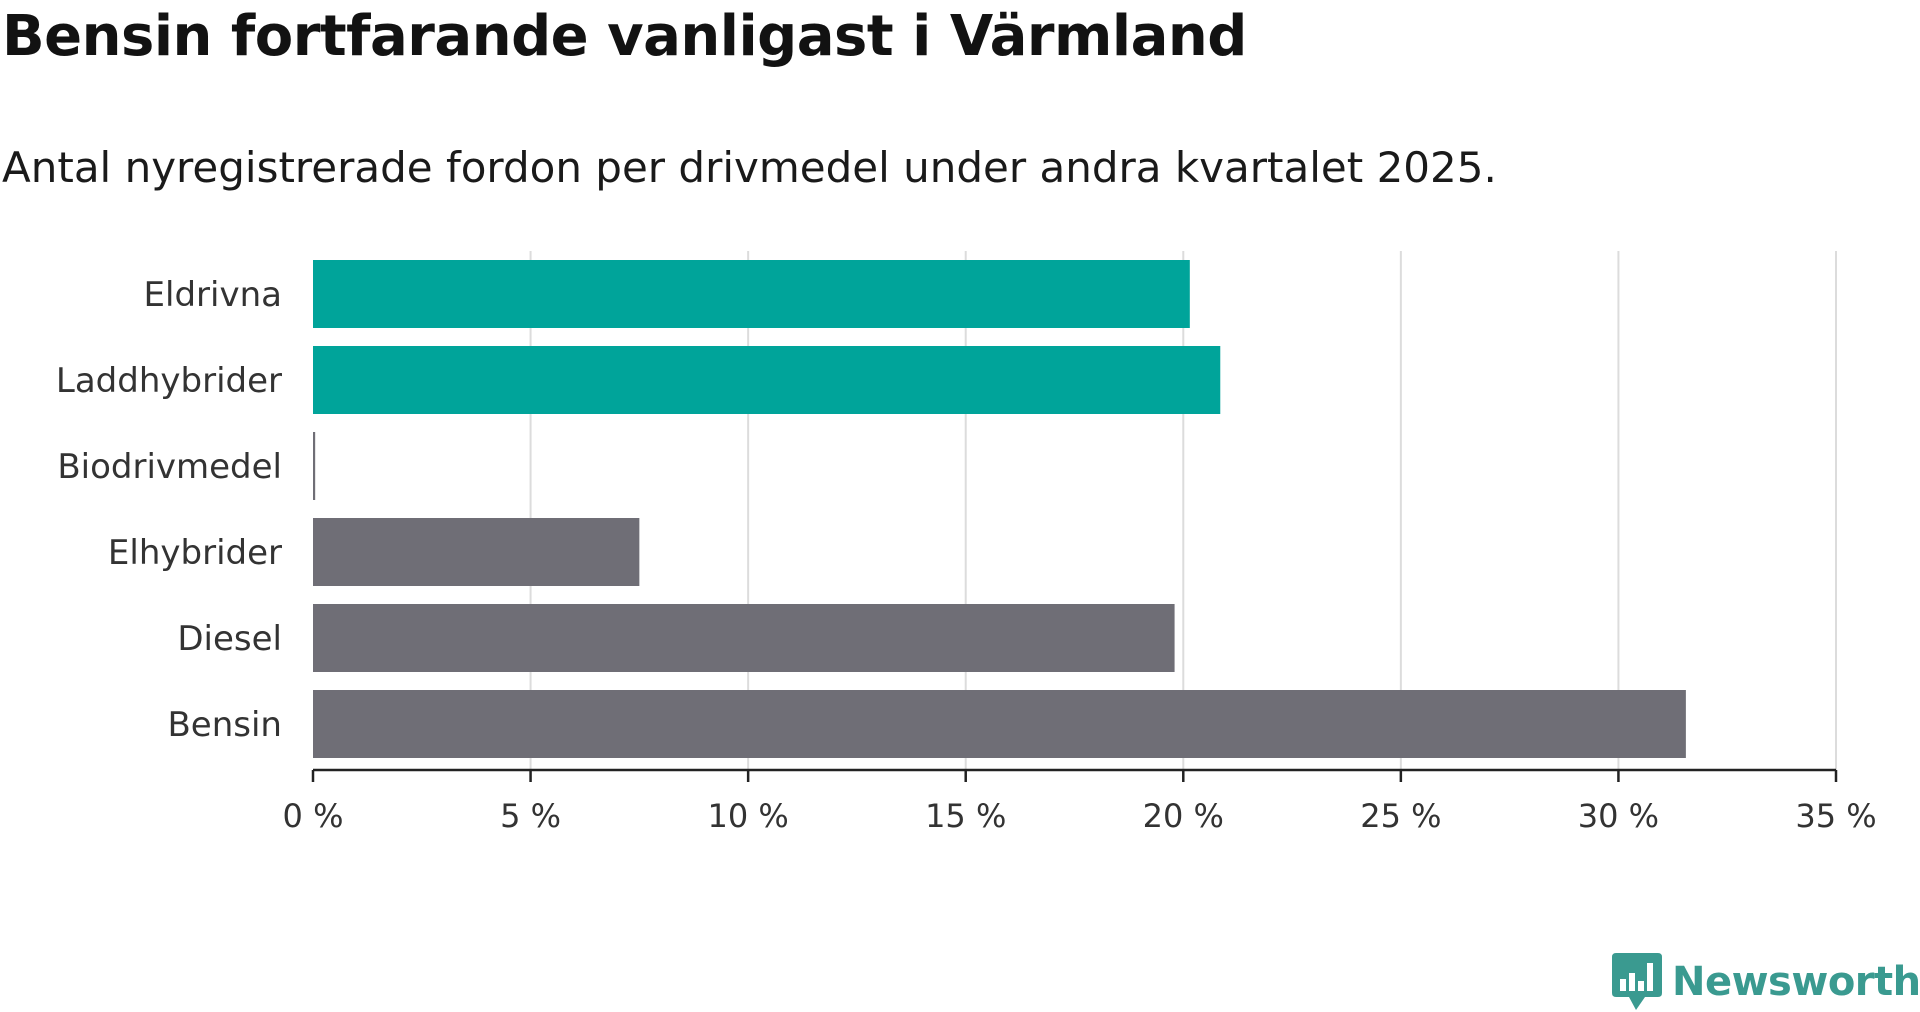  I want to click on category-label: Elhybrider, so click(195, 553).